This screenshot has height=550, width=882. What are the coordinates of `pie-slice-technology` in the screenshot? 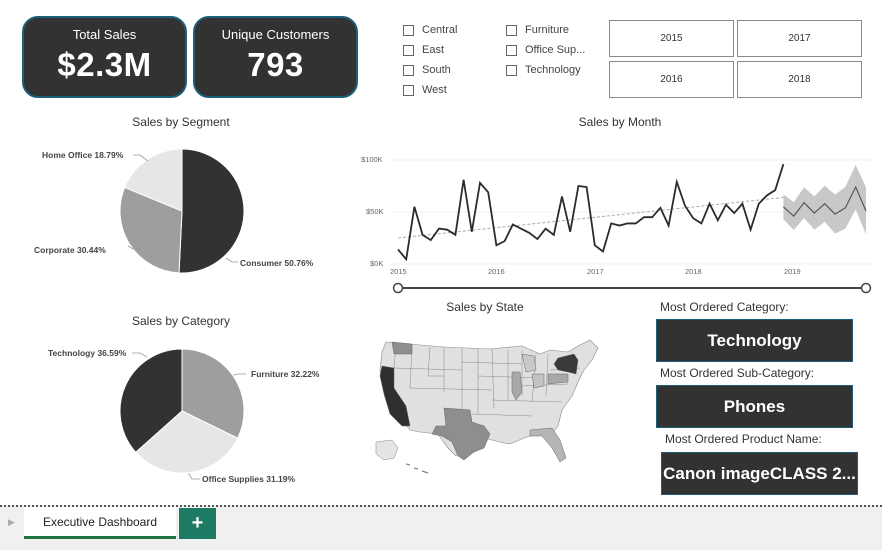 It's located at (151, 400).